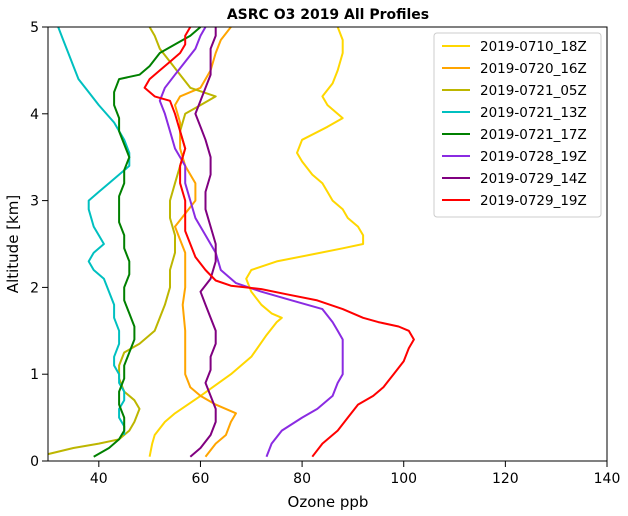 This screenshot has width=628, height=516. I want to click on y-tick-label-2: 2, so click(34, 288).